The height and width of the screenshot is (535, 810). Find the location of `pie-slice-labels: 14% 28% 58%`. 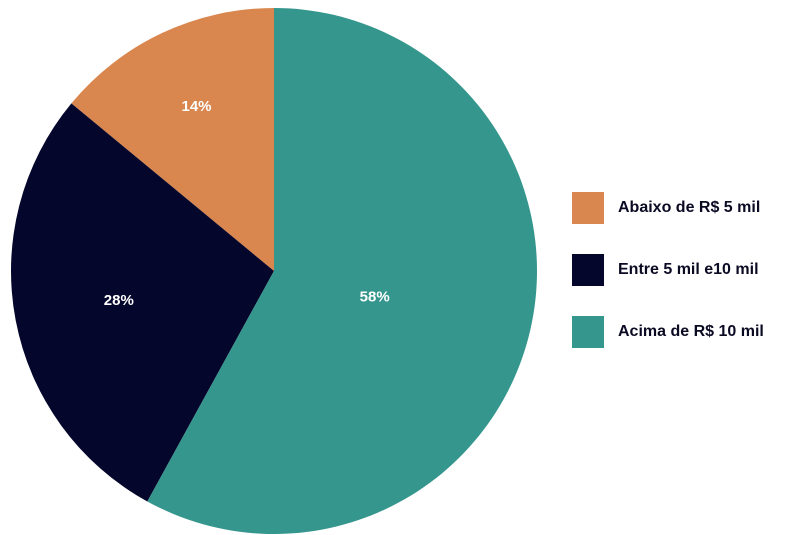

pie-slice-labels: 14% 28% 58% is located at coordinates (247, 203).